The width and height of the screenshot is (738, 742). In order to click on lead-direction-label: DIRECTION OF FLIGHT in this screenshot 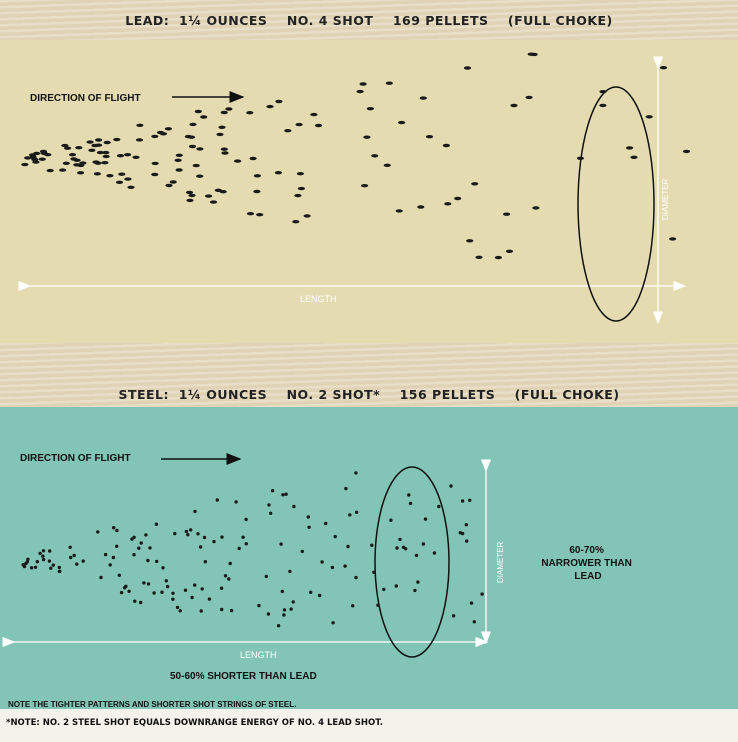, I will do `click(85, 98)`.